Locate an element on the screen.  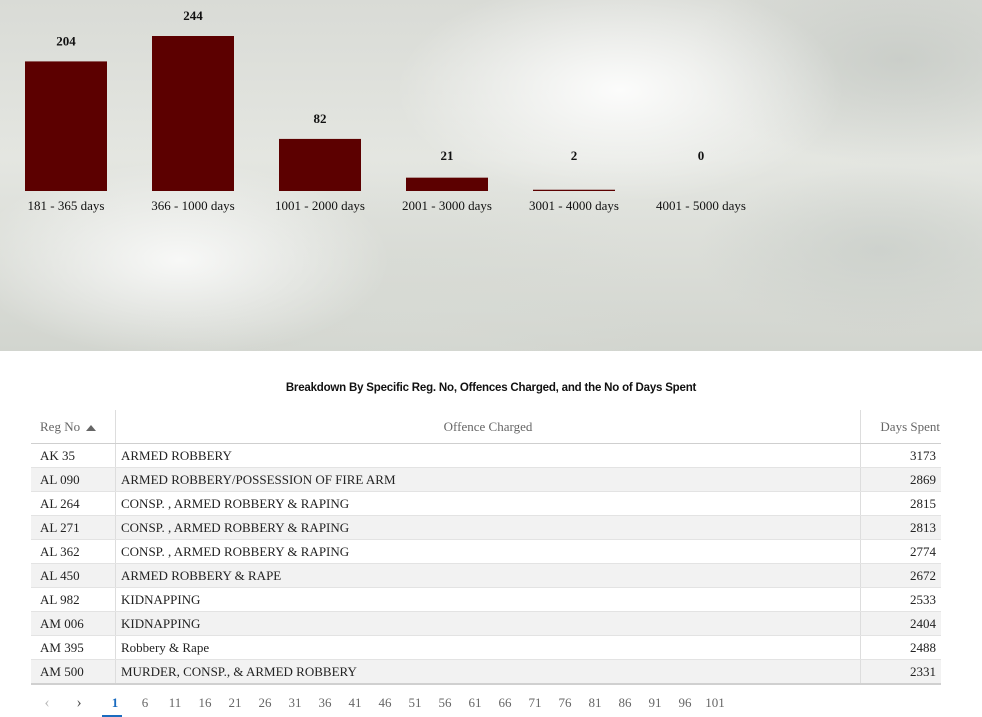
days-spent-cell: 2774 is located at coordinates (900, 551).